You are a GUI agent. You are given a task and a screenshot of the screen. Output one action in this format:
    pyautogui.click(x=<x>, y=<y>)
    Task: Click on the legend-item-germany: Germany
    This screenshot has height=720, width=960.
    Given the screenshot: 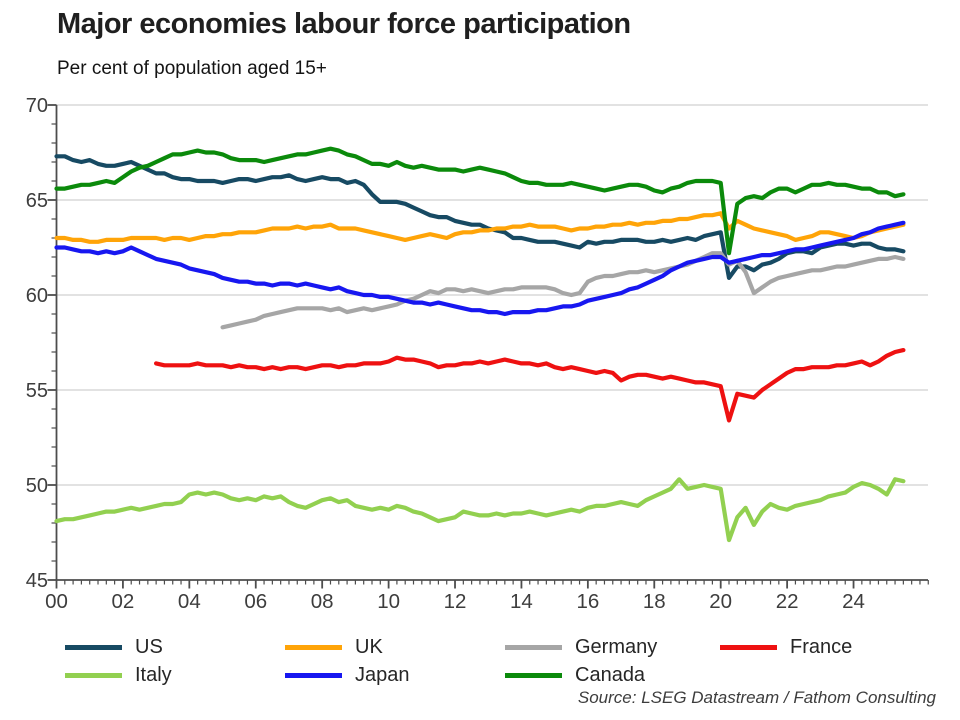 What is the action you would take?
    pyautogui.click(x=581, y=647)
    